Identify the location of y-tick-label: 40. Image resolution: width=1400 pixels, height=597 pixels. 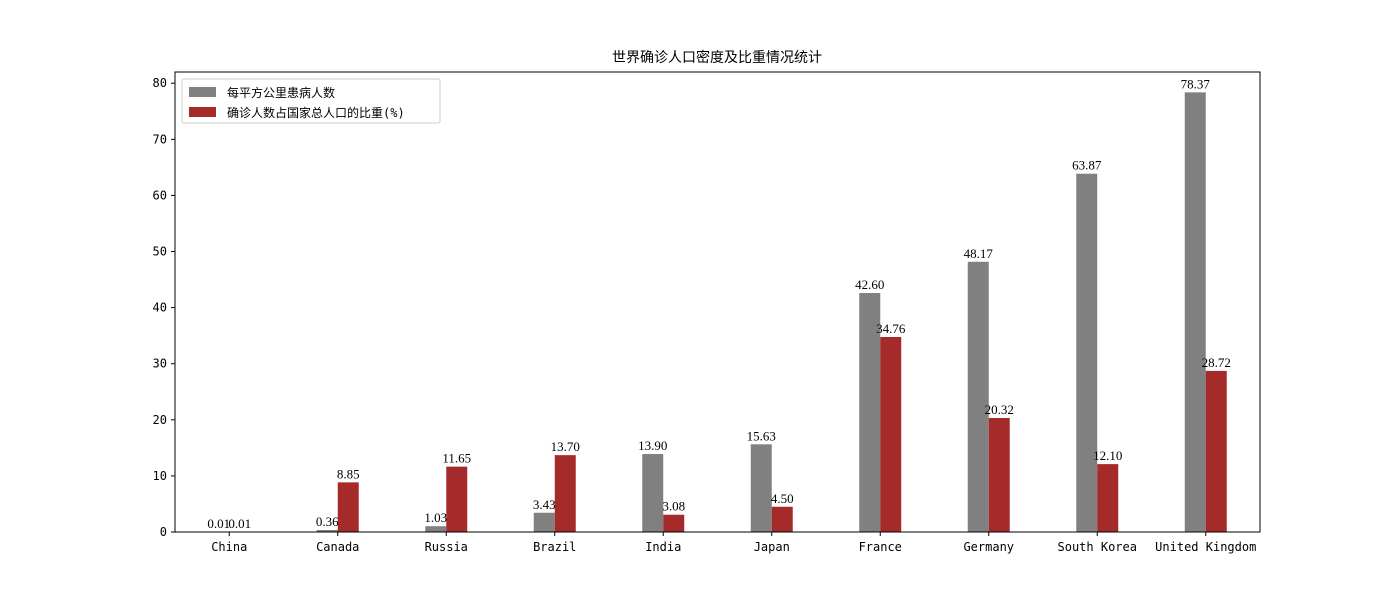
(160, 308).